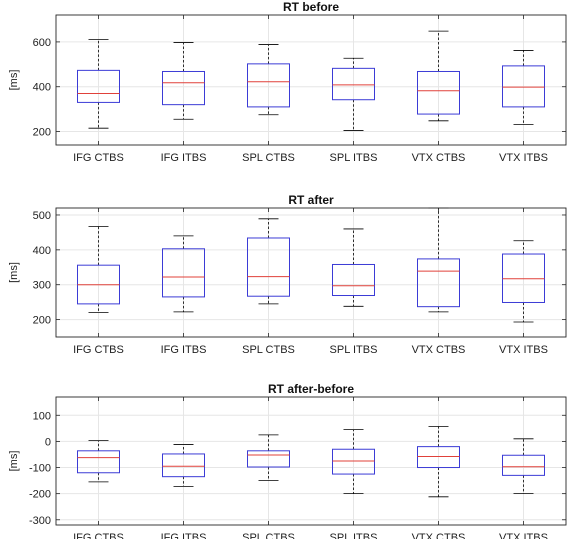 The image size is (575, 539). Describe the element at coordinates (42, 216) in the screenshot. I see `ytick-label: 500` at that location.